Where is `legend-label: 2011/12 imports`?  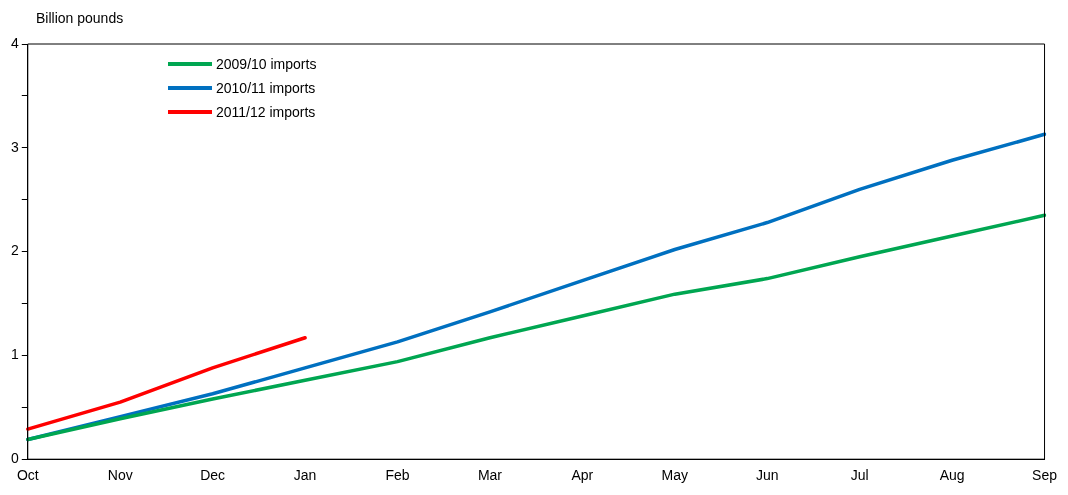
legend-label: 2011/12 imports is located at coordinates (266, 112).